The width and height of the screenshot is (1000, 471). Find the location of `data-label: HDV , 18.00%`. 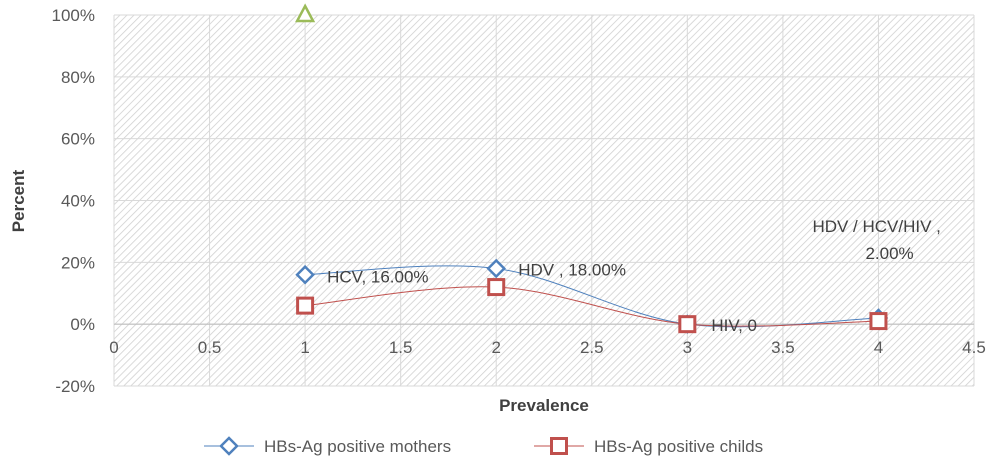

data-label: HDV , 18.00% is located at coordinates (572, 270).